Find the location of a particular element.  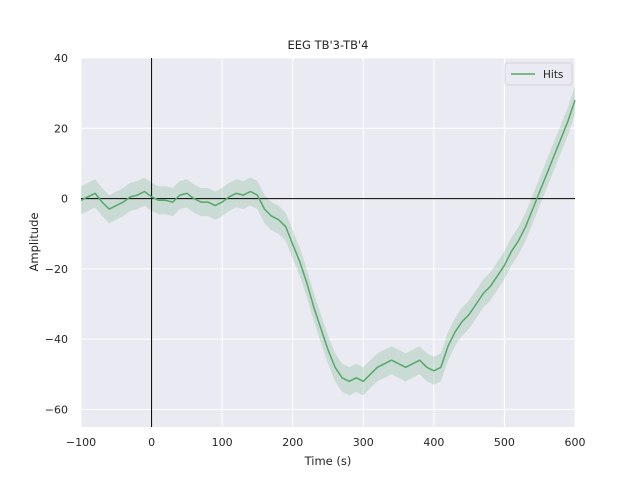

legend: Hits is located at coordinates (538, 74).